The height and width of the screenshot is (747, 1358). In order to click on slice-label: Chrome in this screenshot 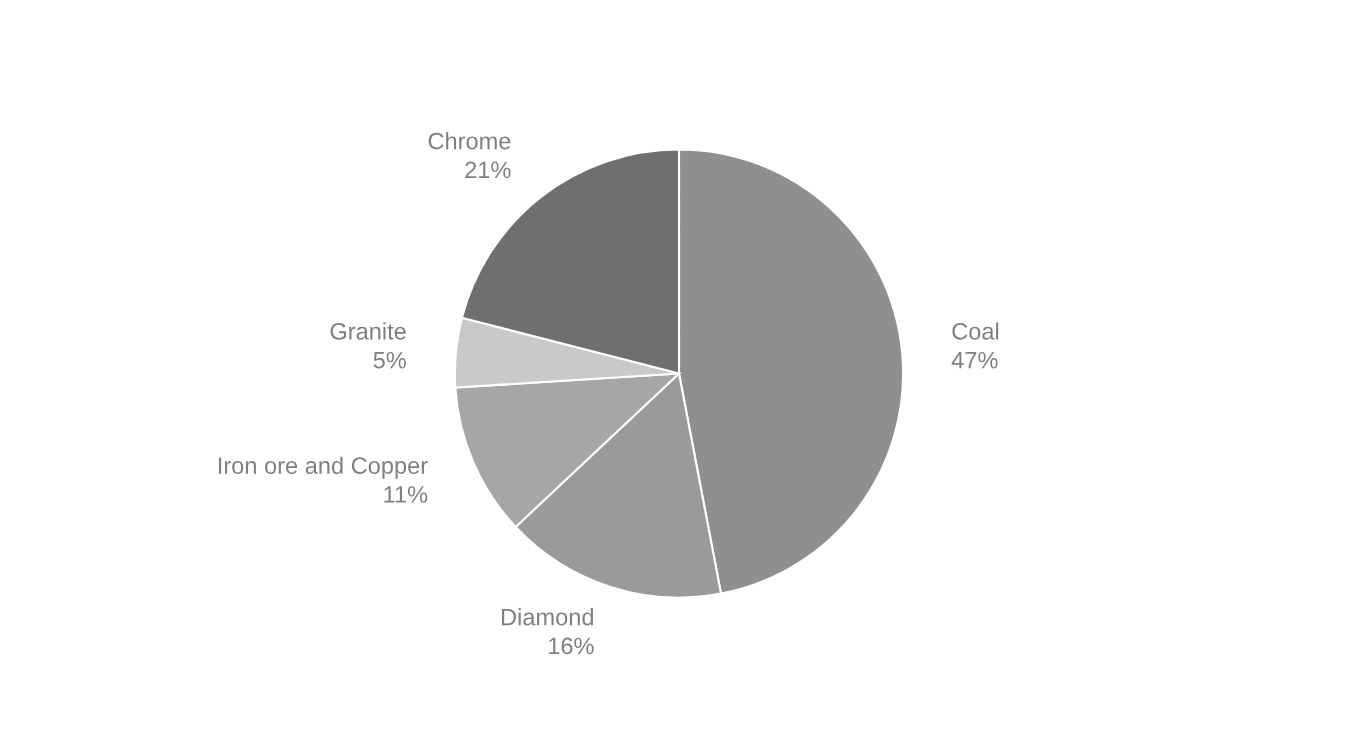, I will do `click(469, 141)`.